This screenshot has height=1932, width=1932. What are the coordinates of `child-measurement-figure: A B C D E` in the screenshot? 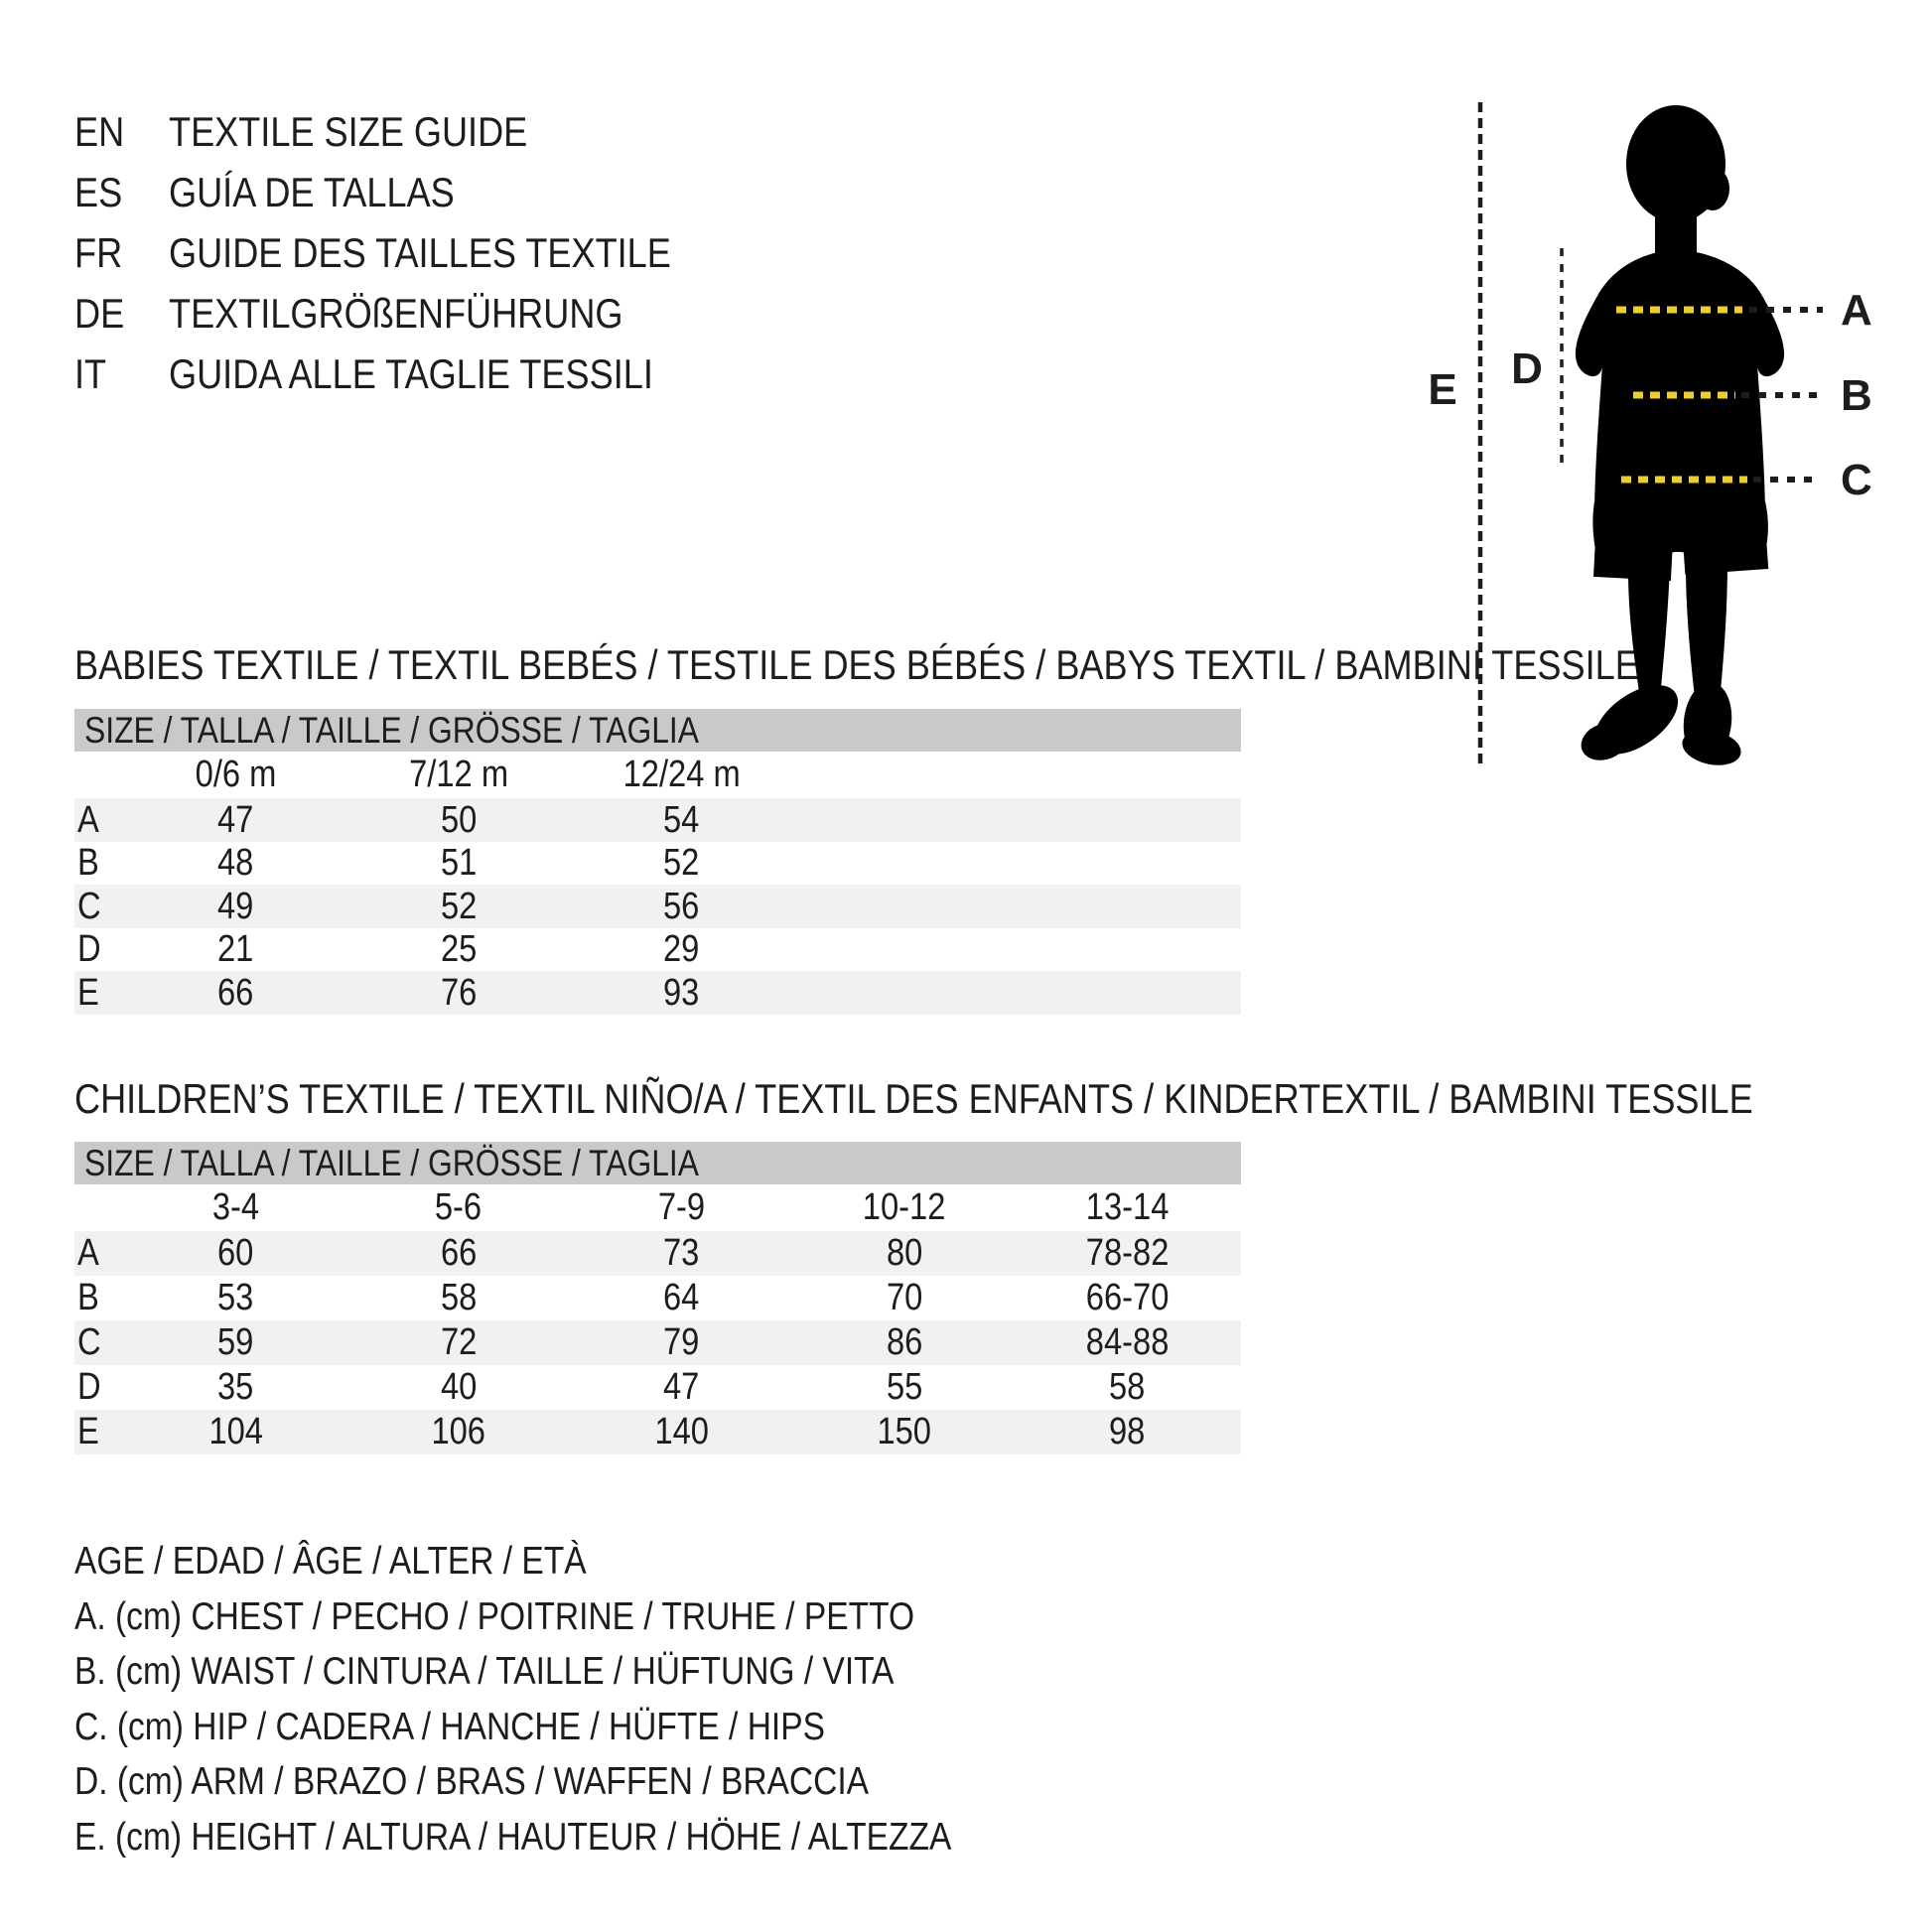 It's located at (1650, 434).